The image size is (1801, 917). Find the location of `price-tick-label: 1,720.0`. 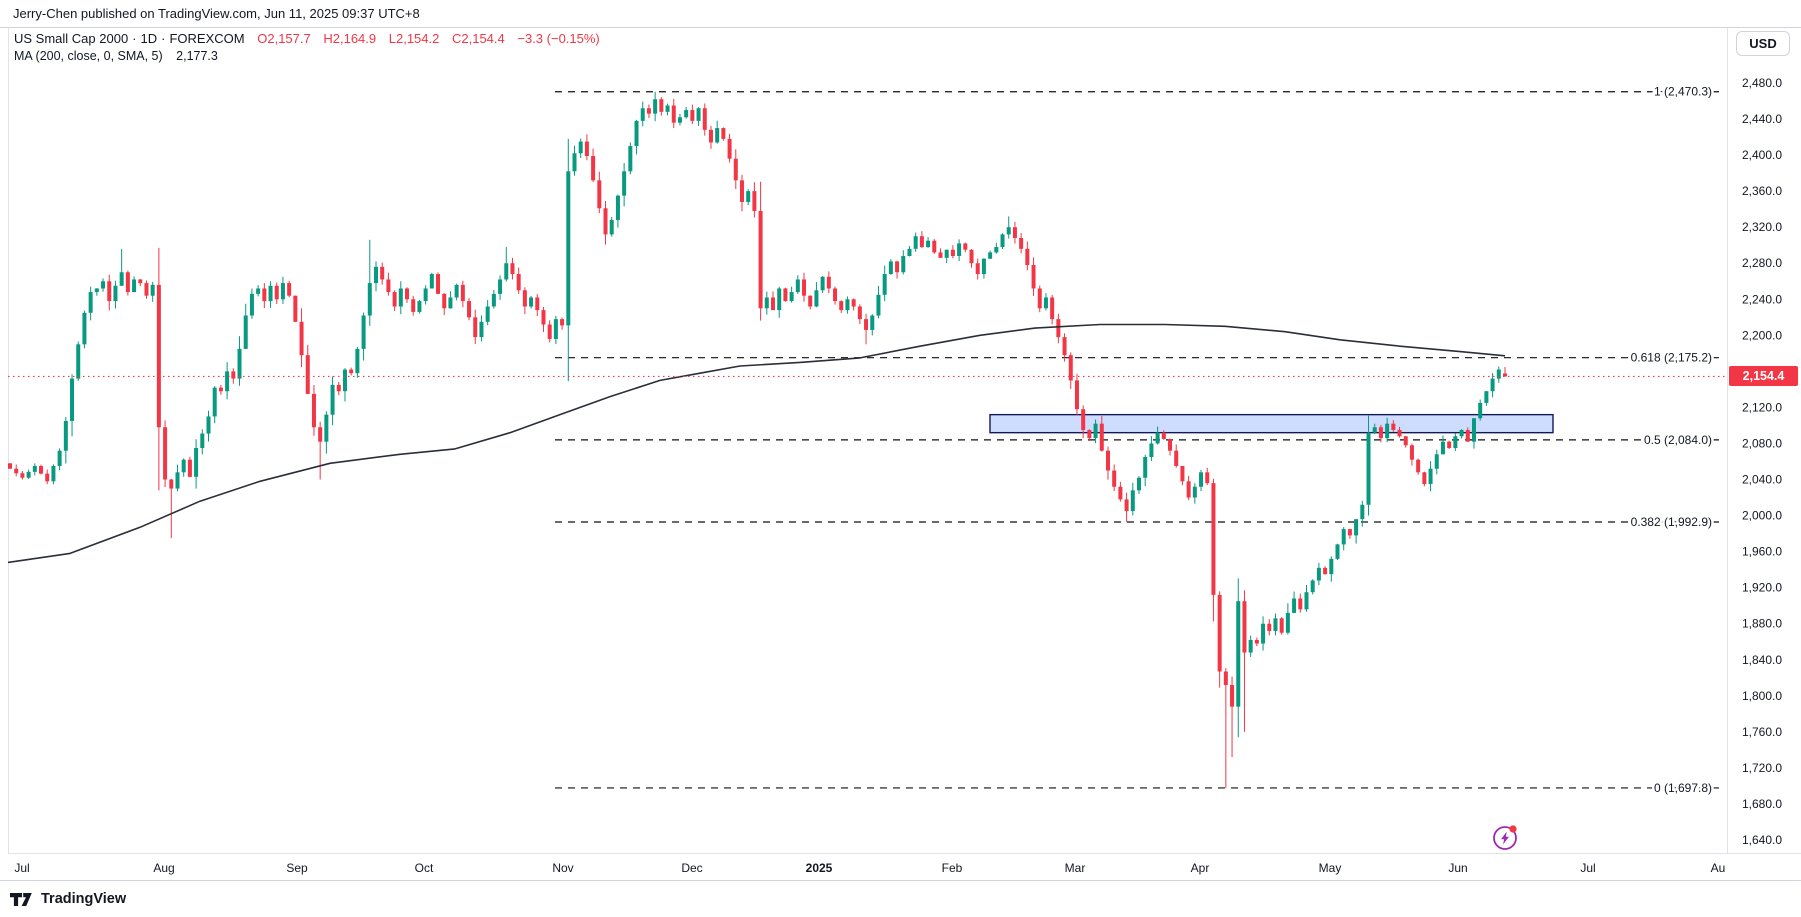

price-tick-label: 1,720.0 is located at coordinates (1762, 768).